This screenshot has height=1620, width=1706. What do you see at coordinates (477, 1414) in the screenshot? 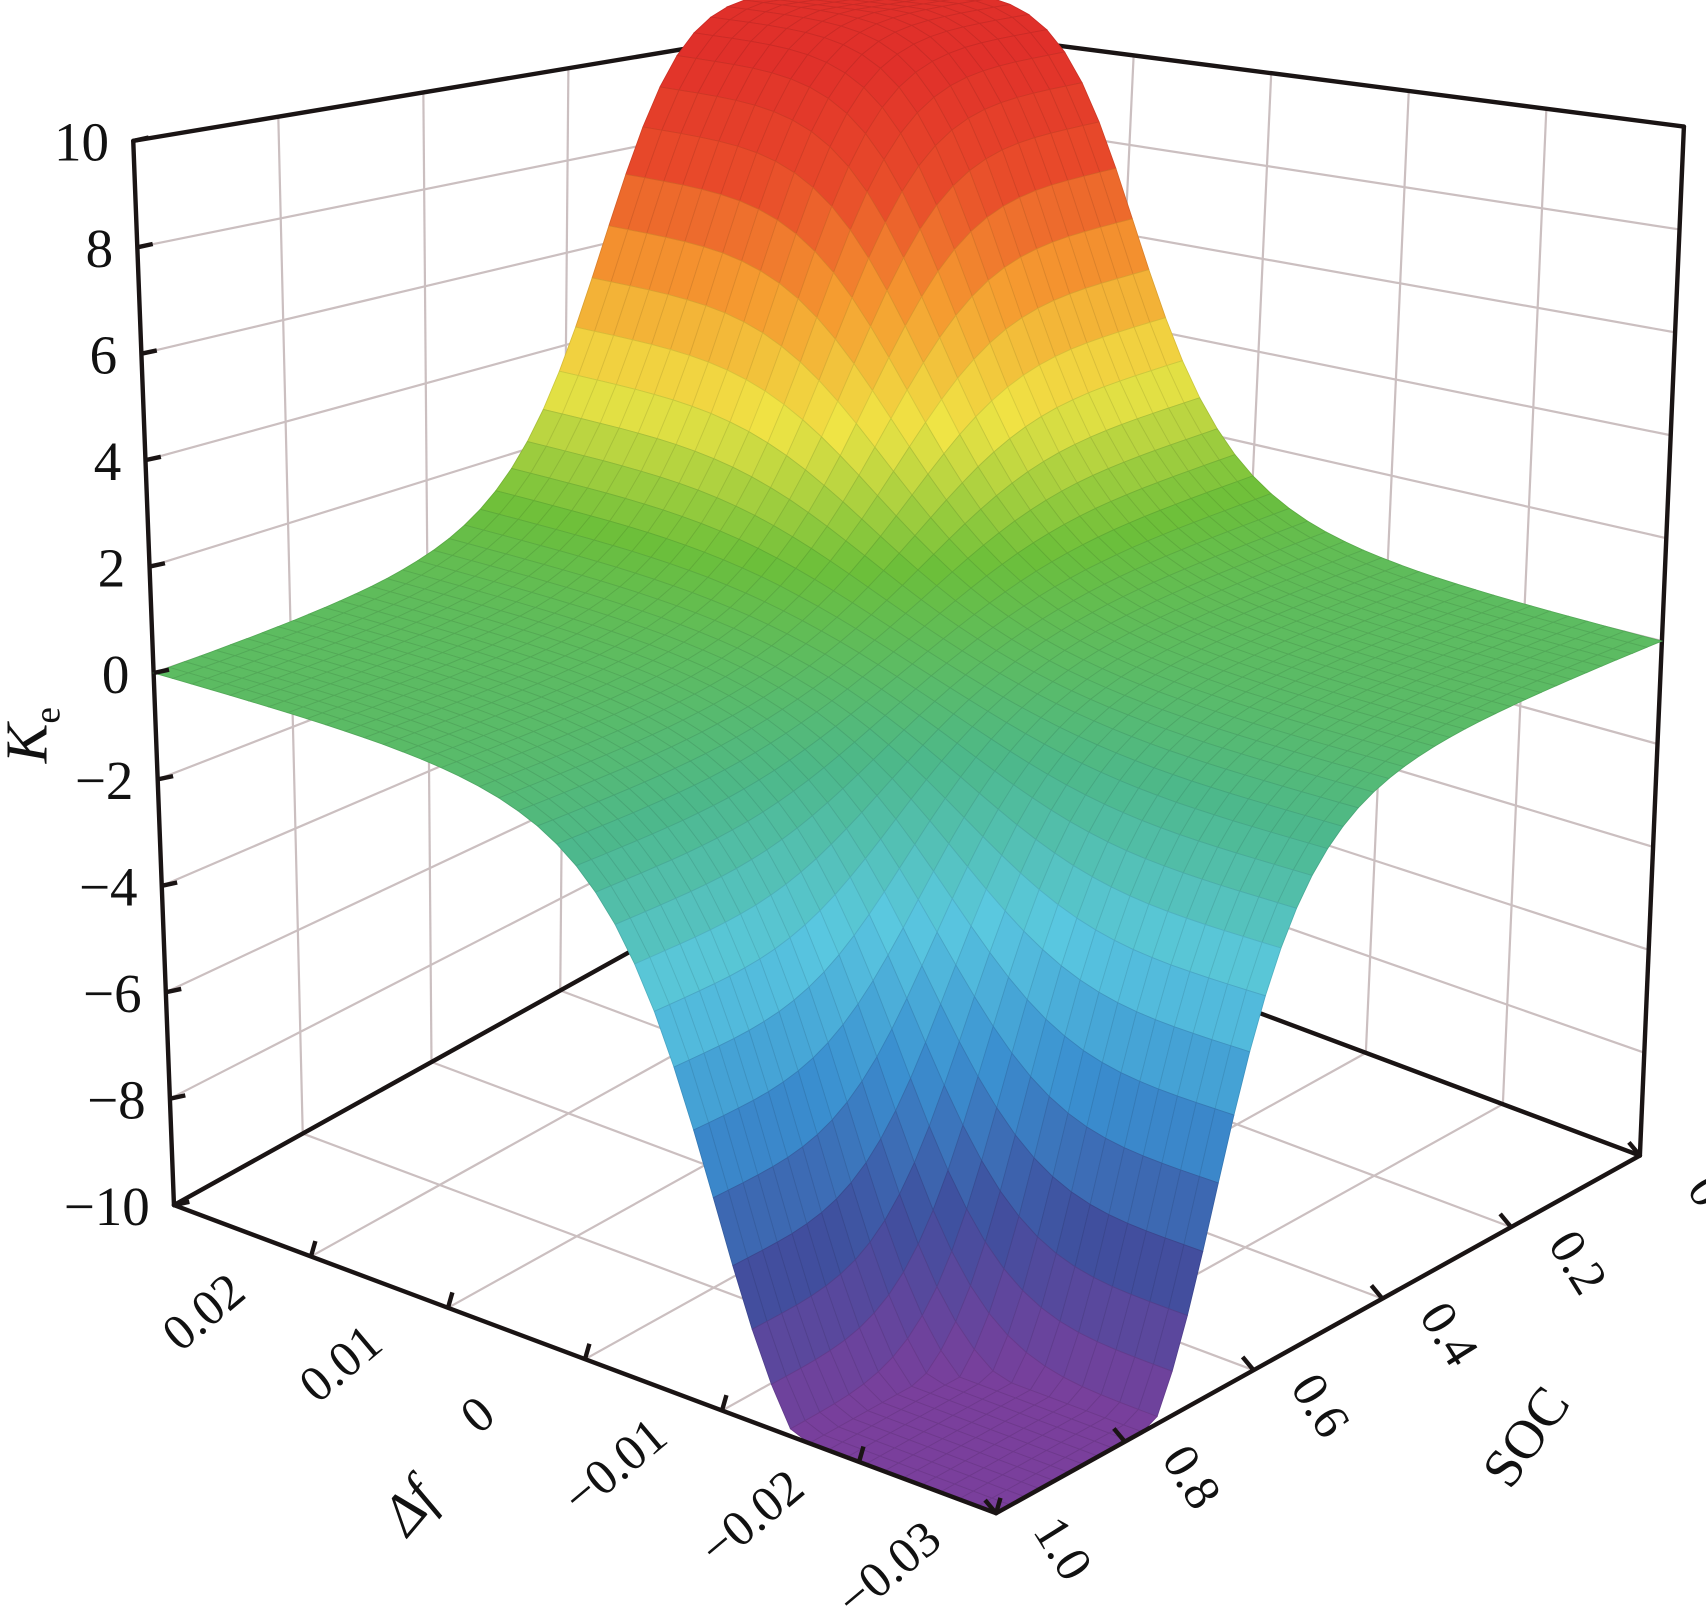
I see `x-tick-label: 0` at bounding box center [477, 1414].